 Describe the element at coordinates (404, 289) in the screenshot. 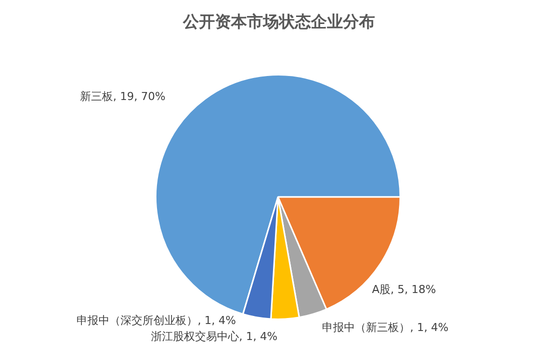

I see `slice-label: A股, 5, 18%` at that location.